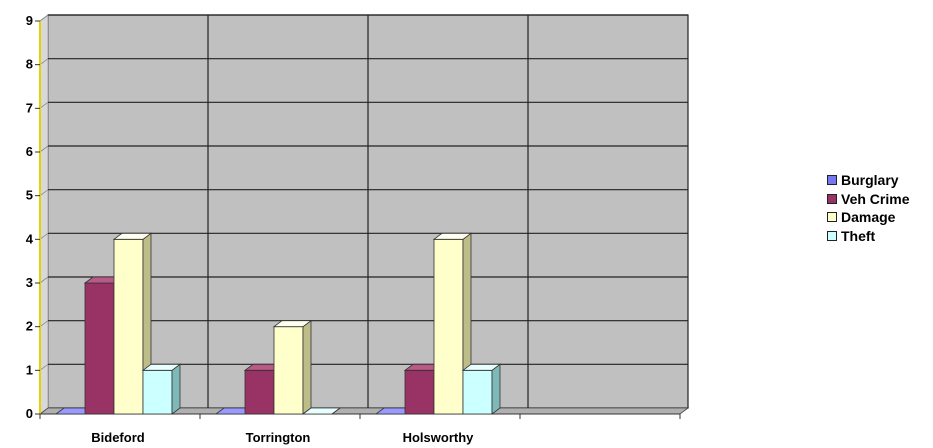 The image size is (933, 448). I want to click on legend-item: Damage, so click(868, 217).